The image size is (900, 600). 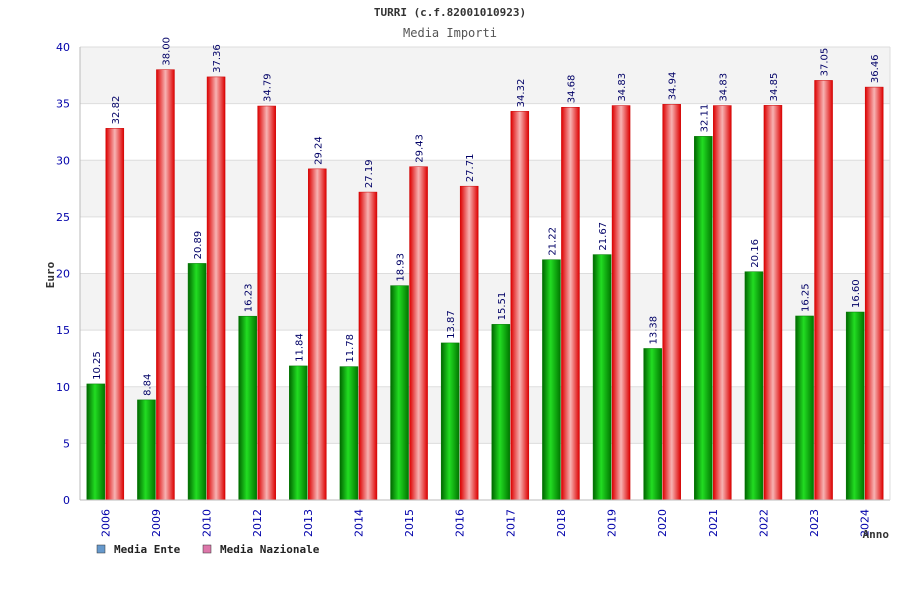 I want to click on x-tick-label: 2019, so click(x=612, y=523).